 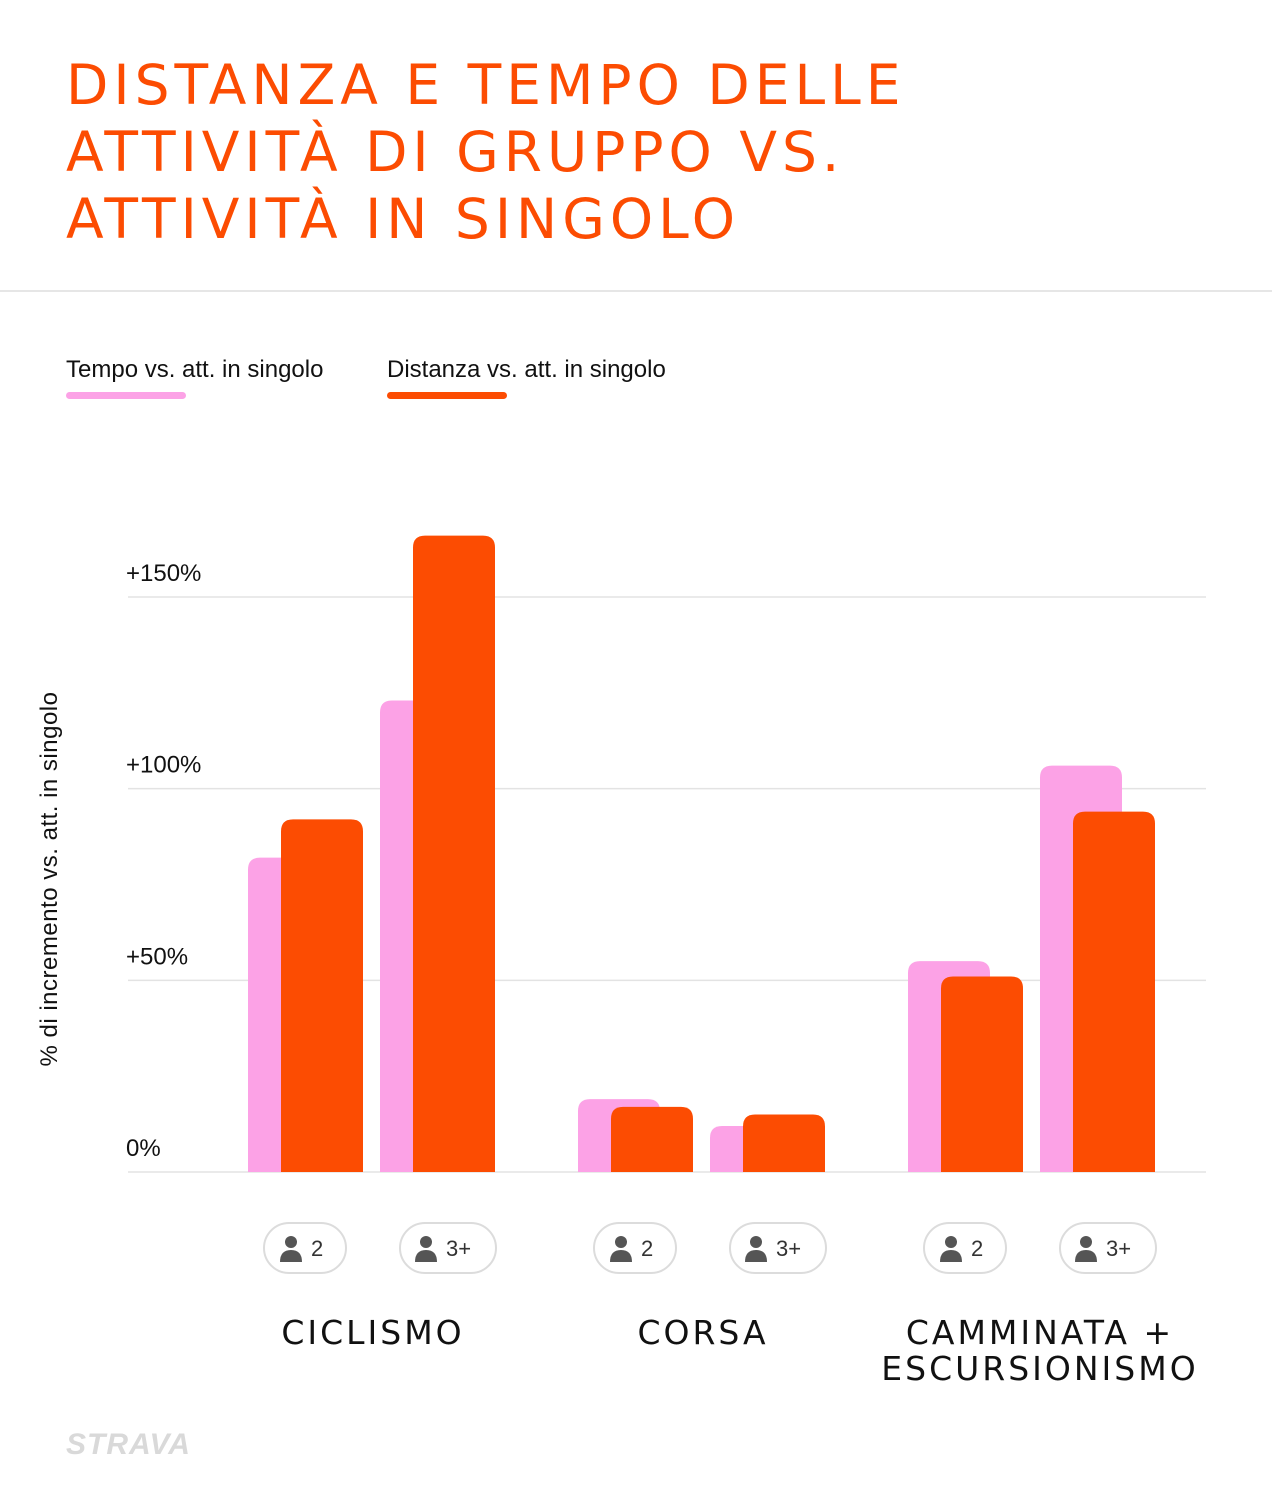 What do you see at coordinates (1040, 1350) in the screenshot?
I see `category-label-camminata: CAMMINATA + ESCURSIONISMO` at bounding box center [1040, 1350].